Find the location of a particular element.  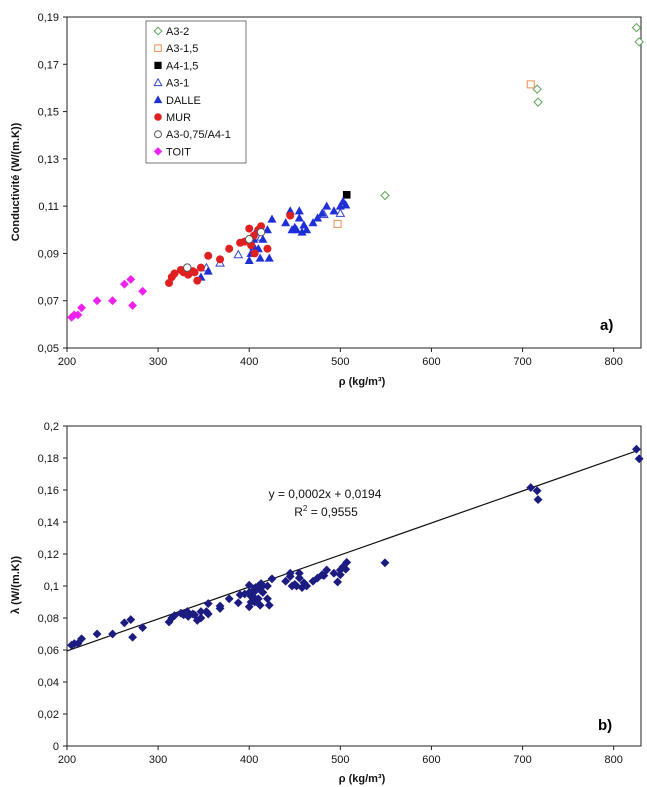

chart-a-legend-label: A3-2 is located at coordinates (177, 32).